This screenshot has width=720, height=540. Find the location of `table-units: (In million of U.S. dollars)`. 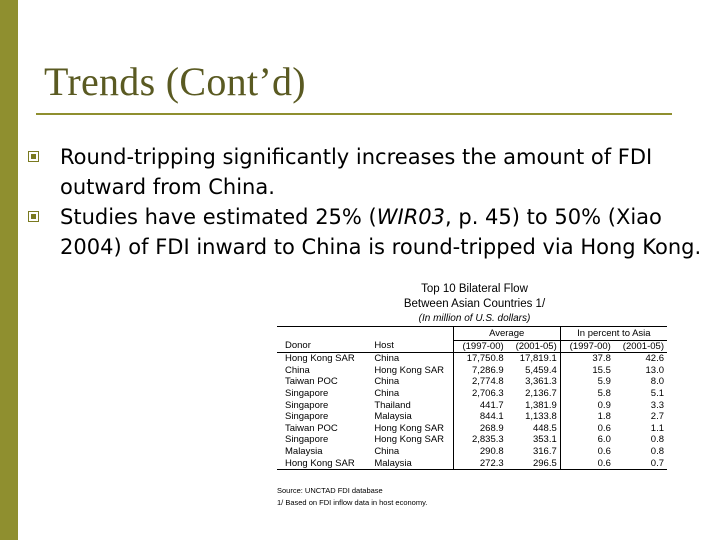

table-units: (In million of U.S. dollars) is located at coordinates (474, 318).